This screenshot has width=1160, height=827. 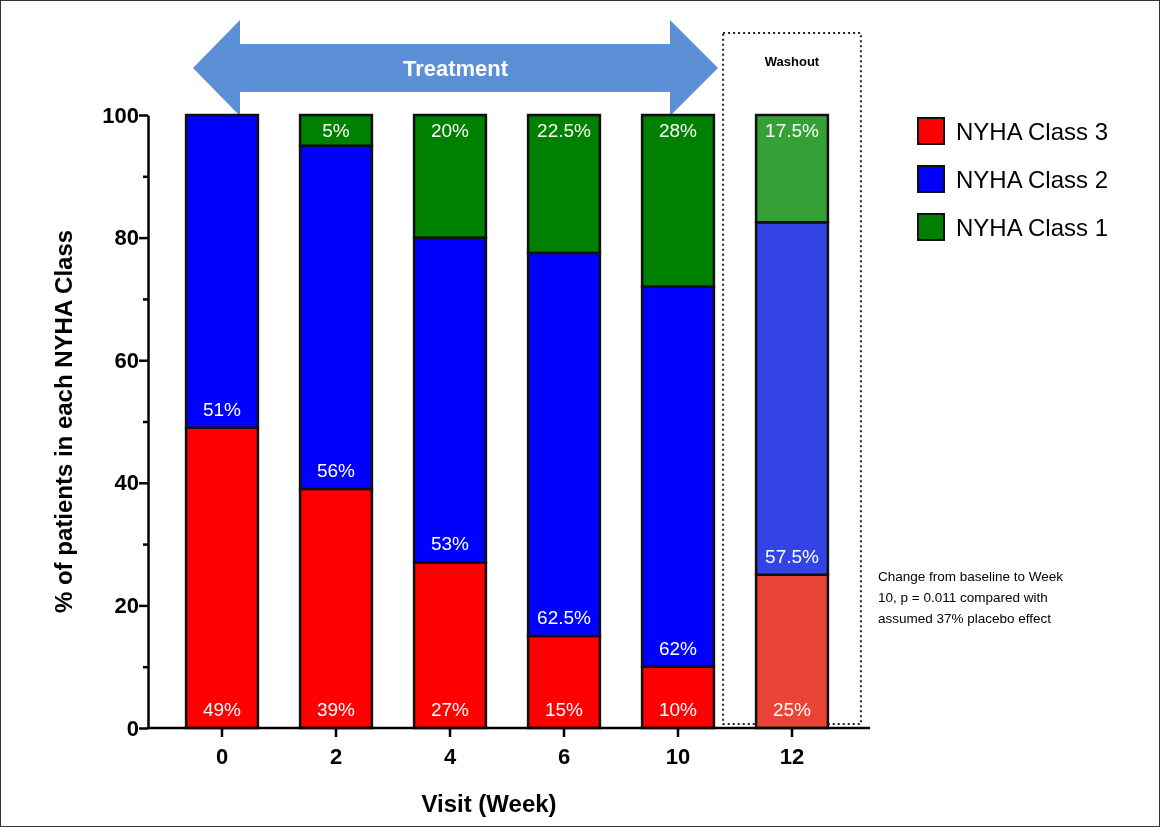 What do you see at coordinates (792, 757) in the screenshot?
I see `x-tick-label: 12` at bounding box center [792, 757].